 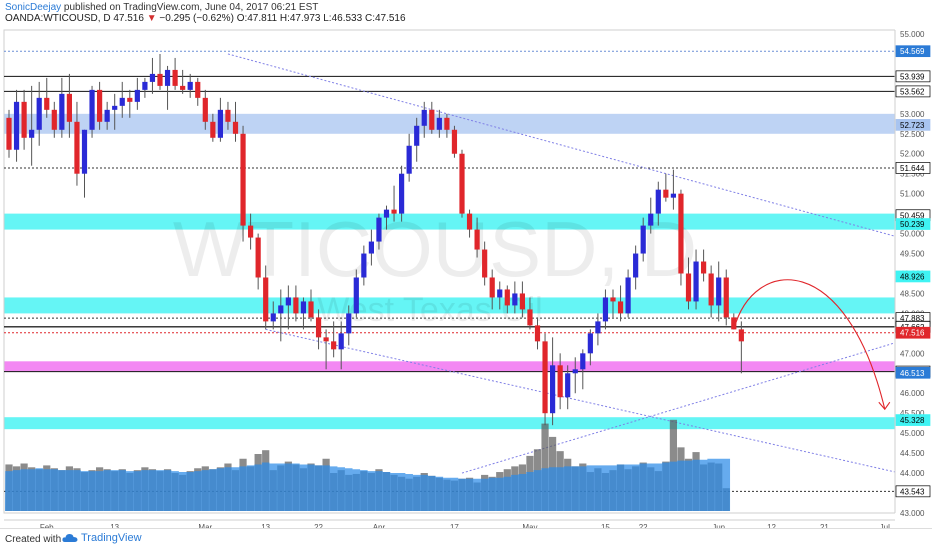 What do you see at coordinates (449, 523) in the screenshot?
I see `time-axis: Feb 13 Mar 13 22 Apr 17 May 15 22 Jun 12 21 Jul` at bounding box center [449, 523].